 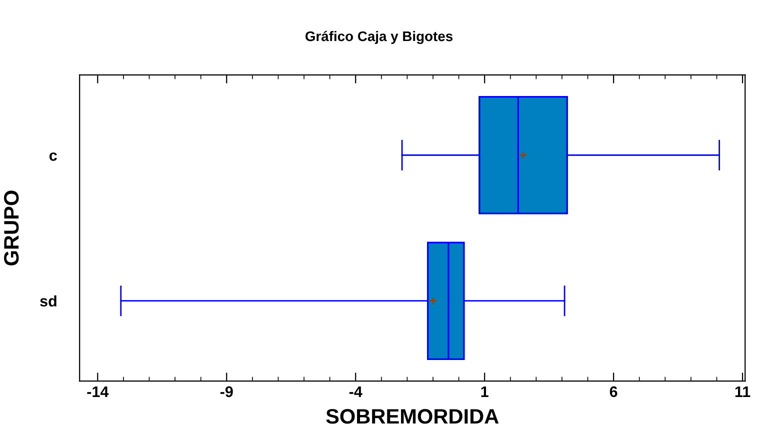 What do you see at coordinates (226, 392) in the screenshot?
I see `x-tick-label: -9` at bounding box center [226, 392].